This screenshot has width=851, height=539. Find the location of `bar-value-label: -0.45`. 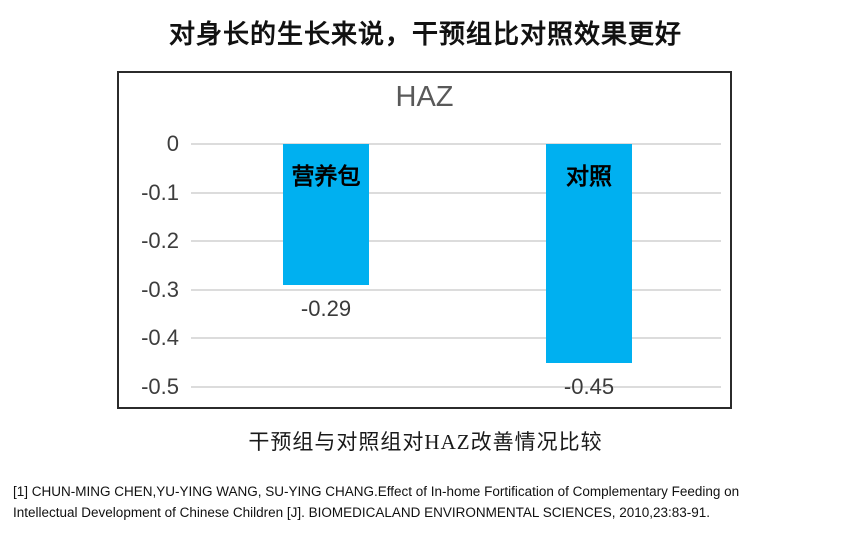

bar-value-label: -0.45 is located at coordinates (589, 386).